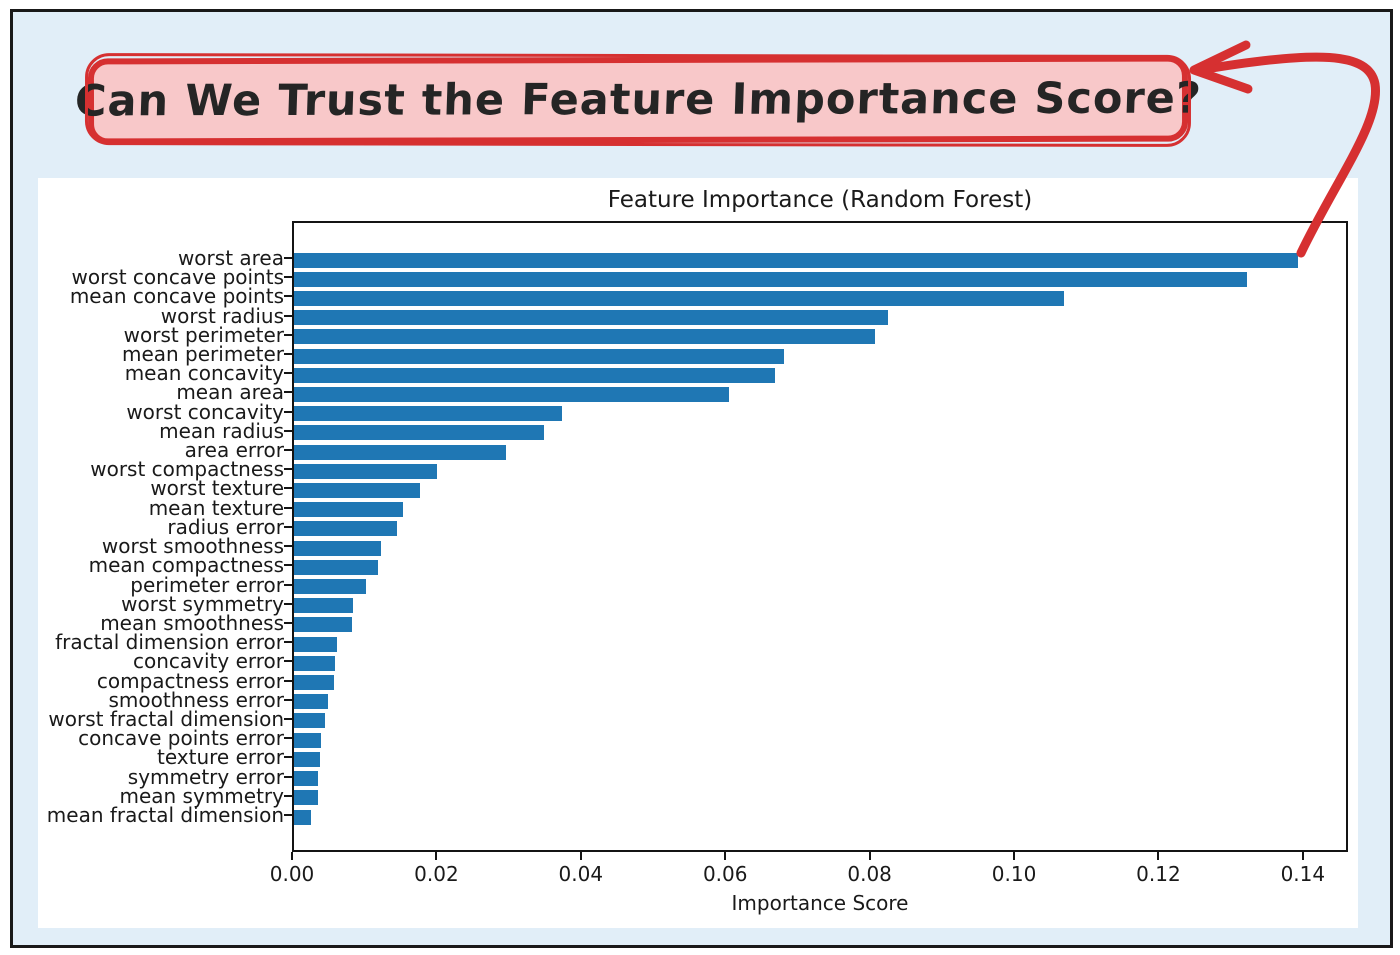  Describe the element at coordinates (169, 642) in the screenshot. I see `y-axis-label: fractal dimension error` at that location.